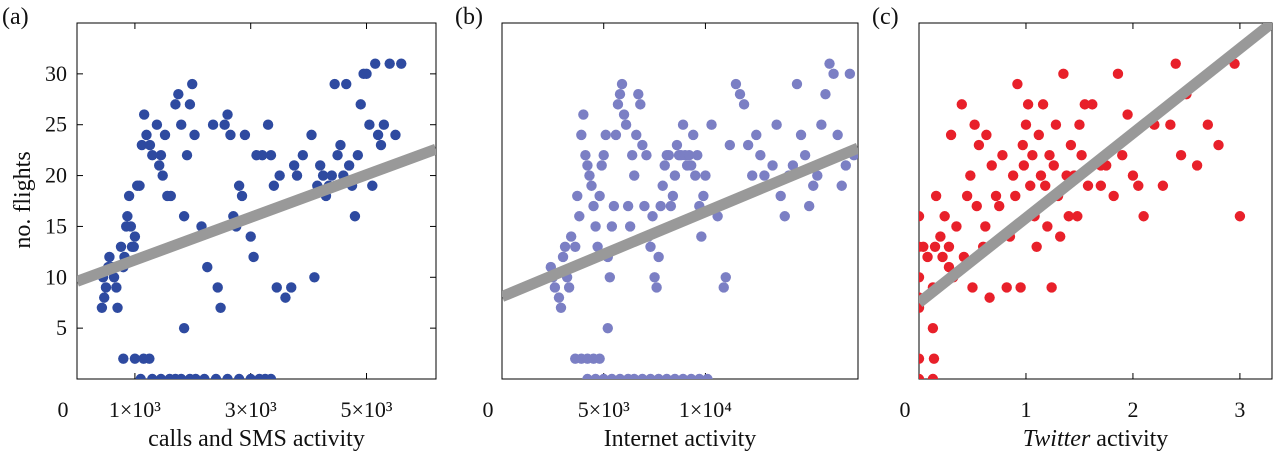 This screenshot has height=455, width=1280. What do you see at coordinates (1096, 439) in the screenshot?
I see `x-axis-title: Twitter activity` at bounding box center [1096, 439].